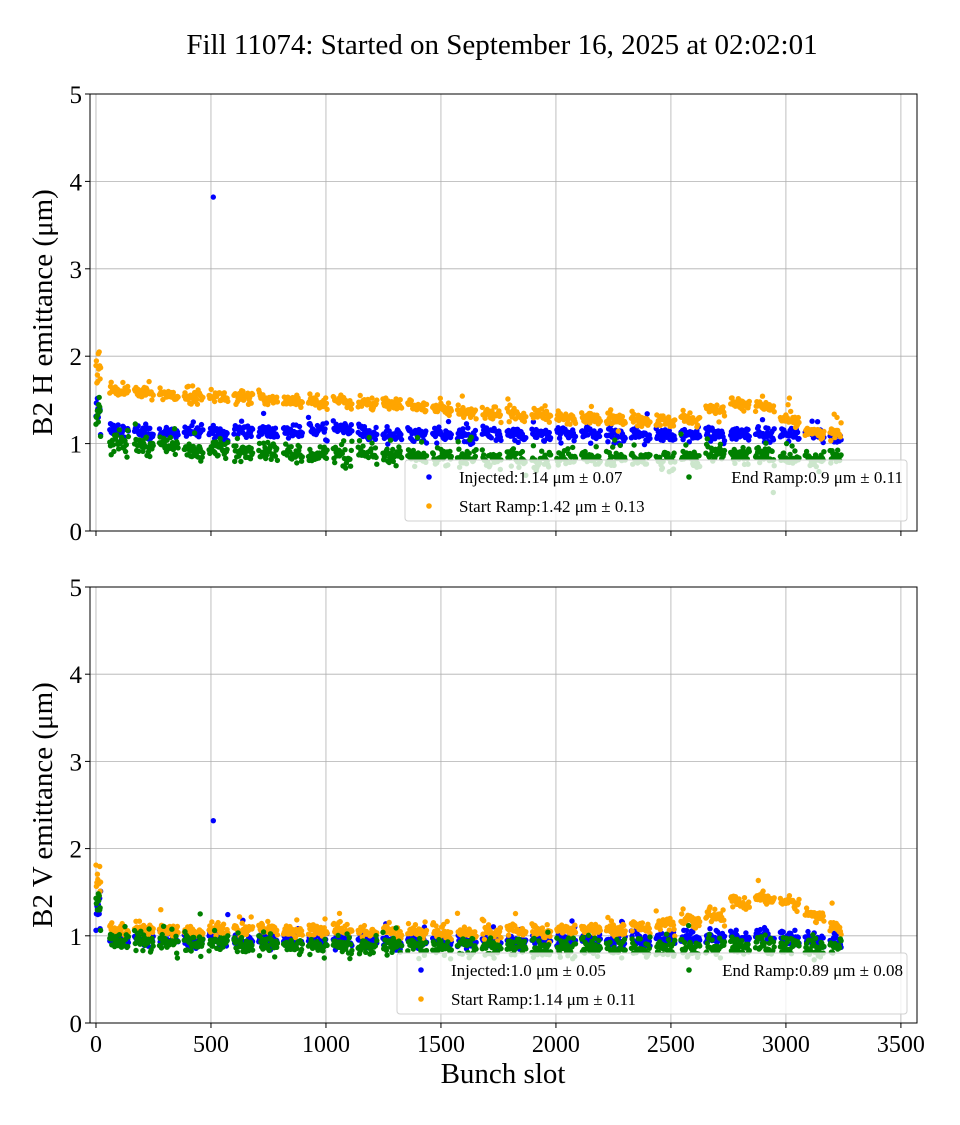 The image size is (960, 1125). Describe the element at coordinates (43, 805) in the screenshot. I see `y-axis-label: B2 V emittance (μm)` at that location.